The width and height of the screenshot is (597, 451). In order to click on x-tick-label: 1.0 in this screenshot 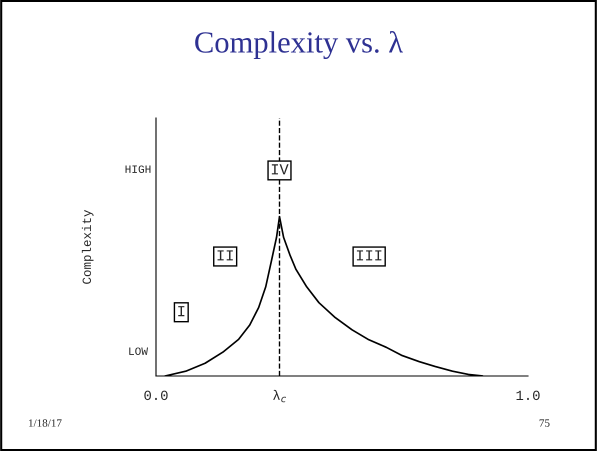, I will do `click(528, 395)`.